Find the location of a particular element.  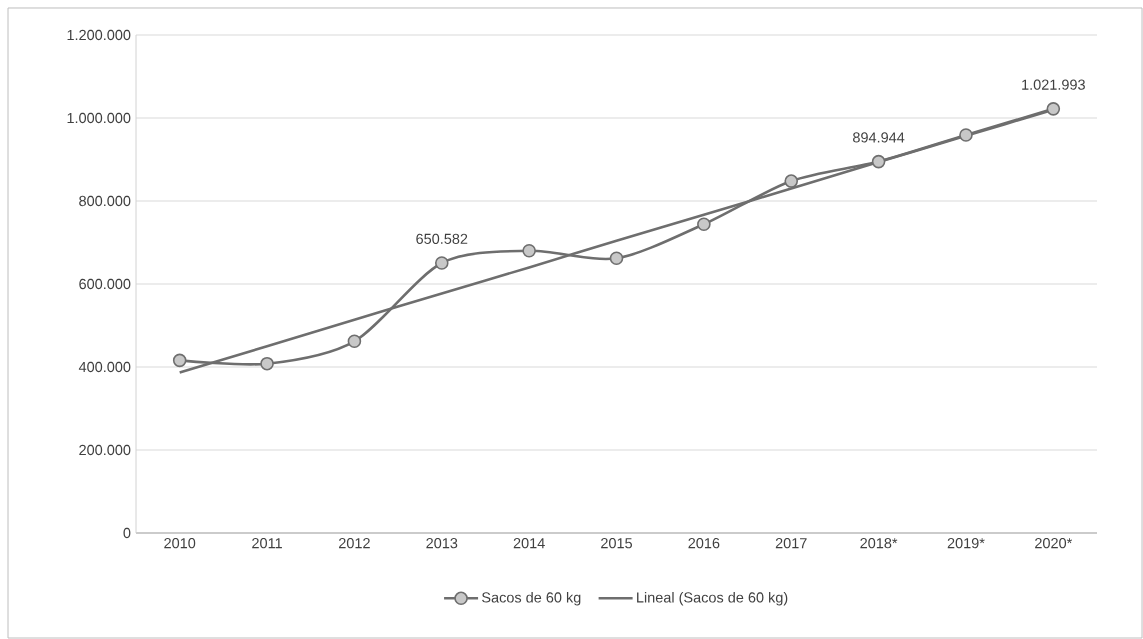

x-tick-label: 2014 is located at coordinates (529, 543).